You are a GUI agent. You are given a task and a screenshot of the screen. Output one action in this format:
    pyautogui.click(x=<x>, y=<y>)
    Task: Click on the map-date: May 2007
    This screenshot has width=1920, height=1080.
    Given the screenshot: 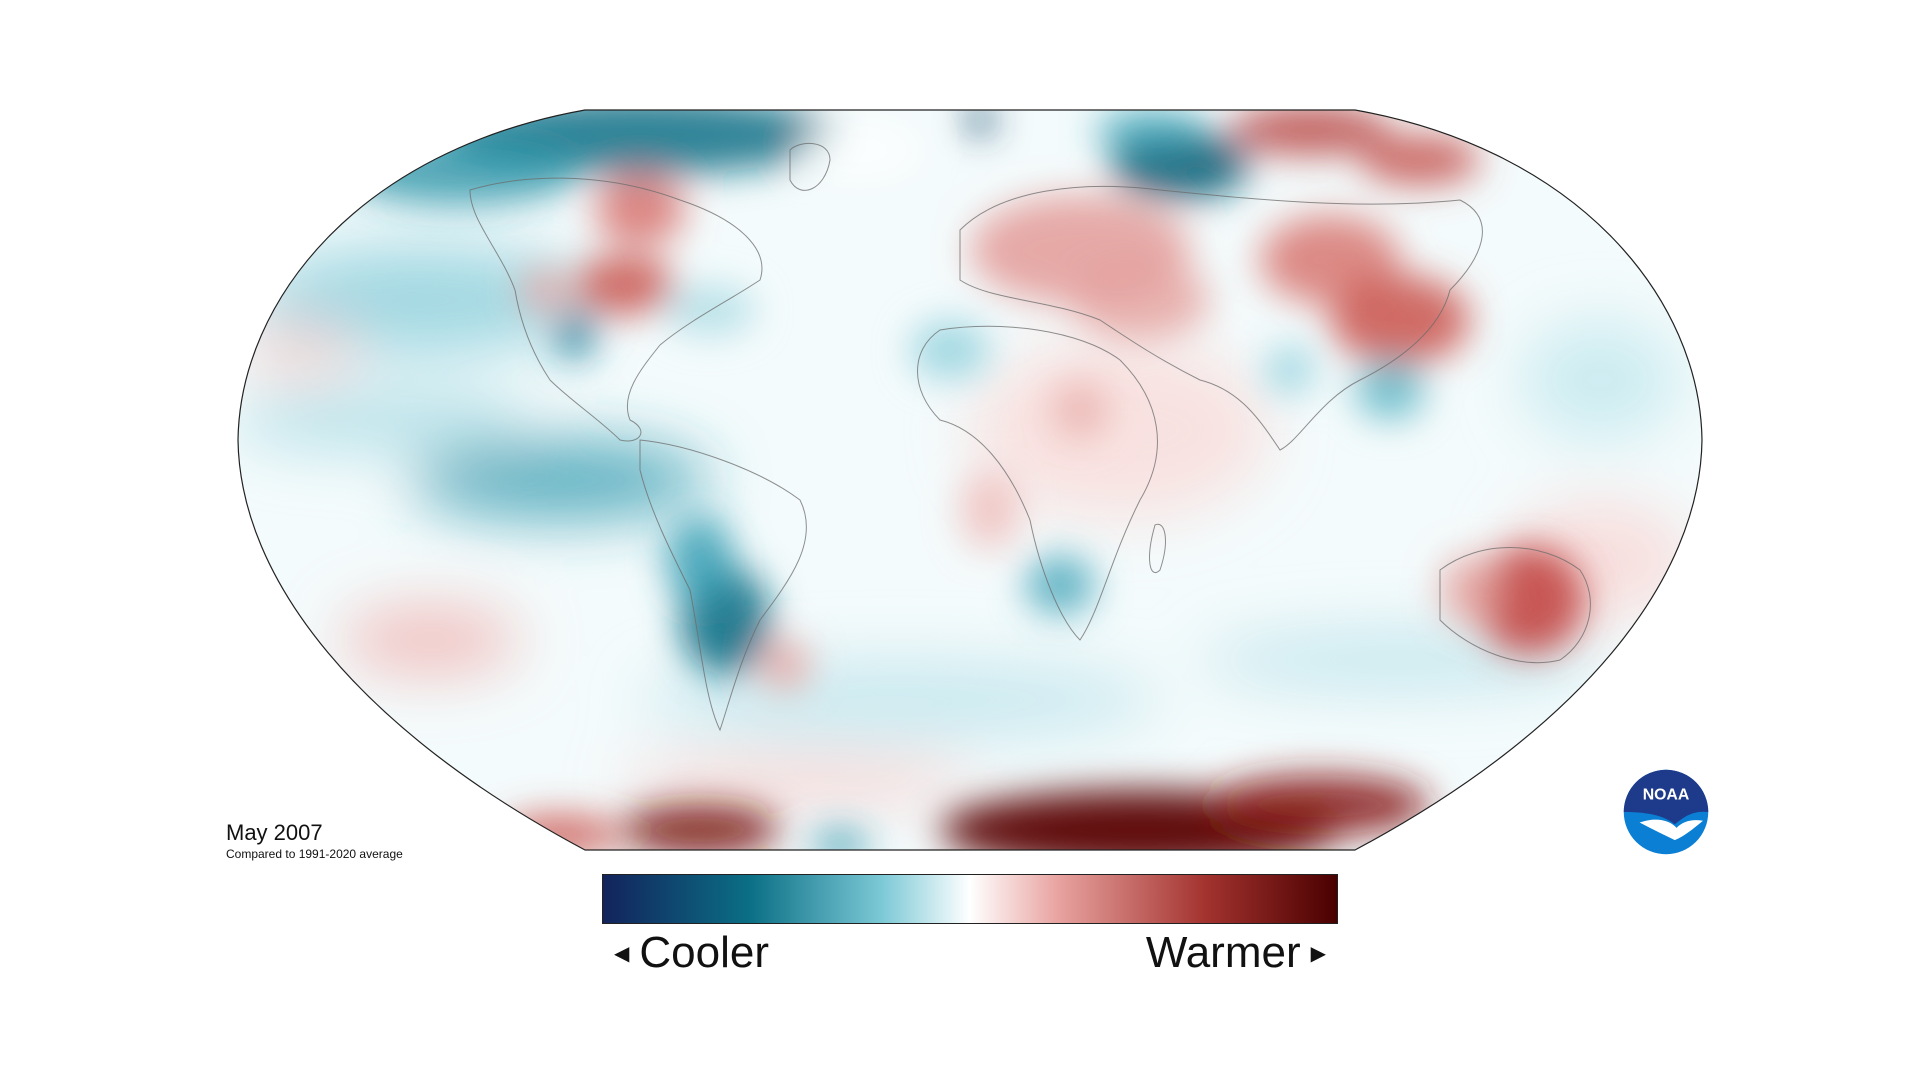 What is the action you would take?
    pyautogui.click(x=274, y=832)
    